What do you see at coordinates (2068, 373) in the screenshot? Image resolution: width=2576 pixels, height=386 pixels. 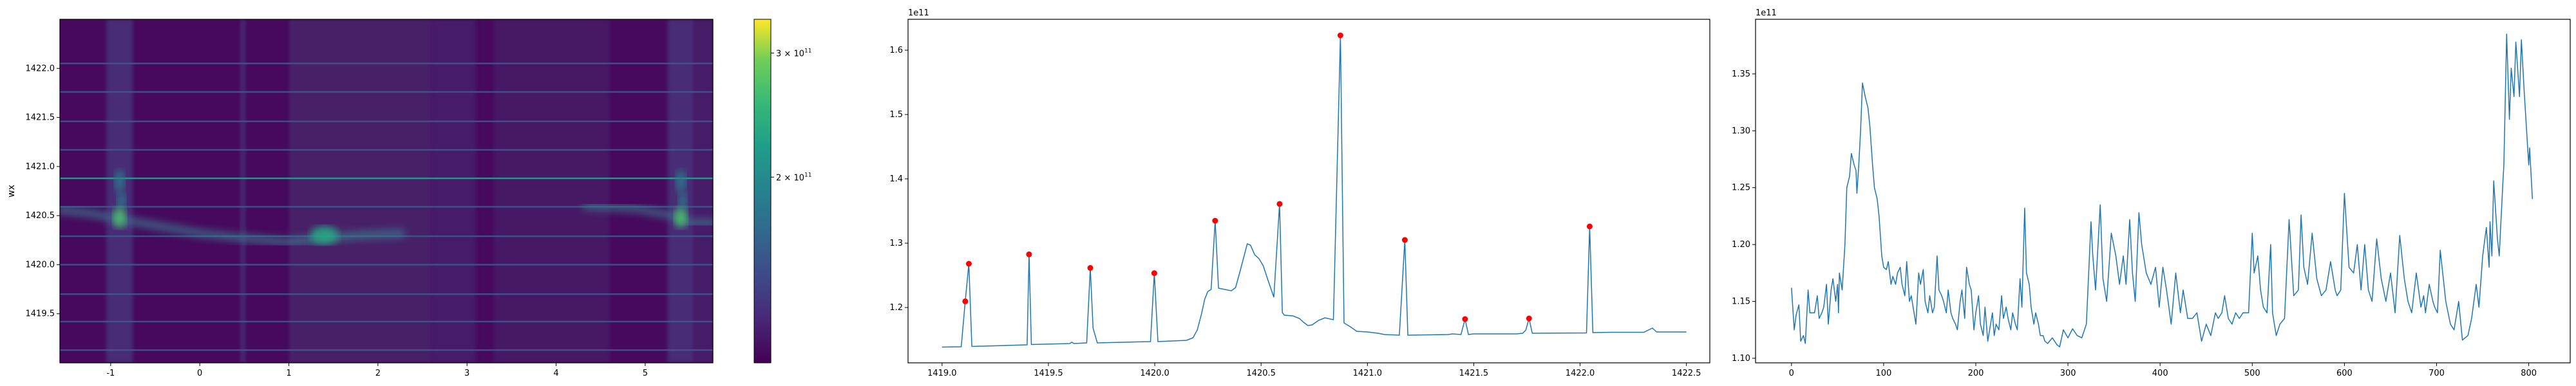 I see `x-tick-label: 300` at bounding box center [2068, 373].